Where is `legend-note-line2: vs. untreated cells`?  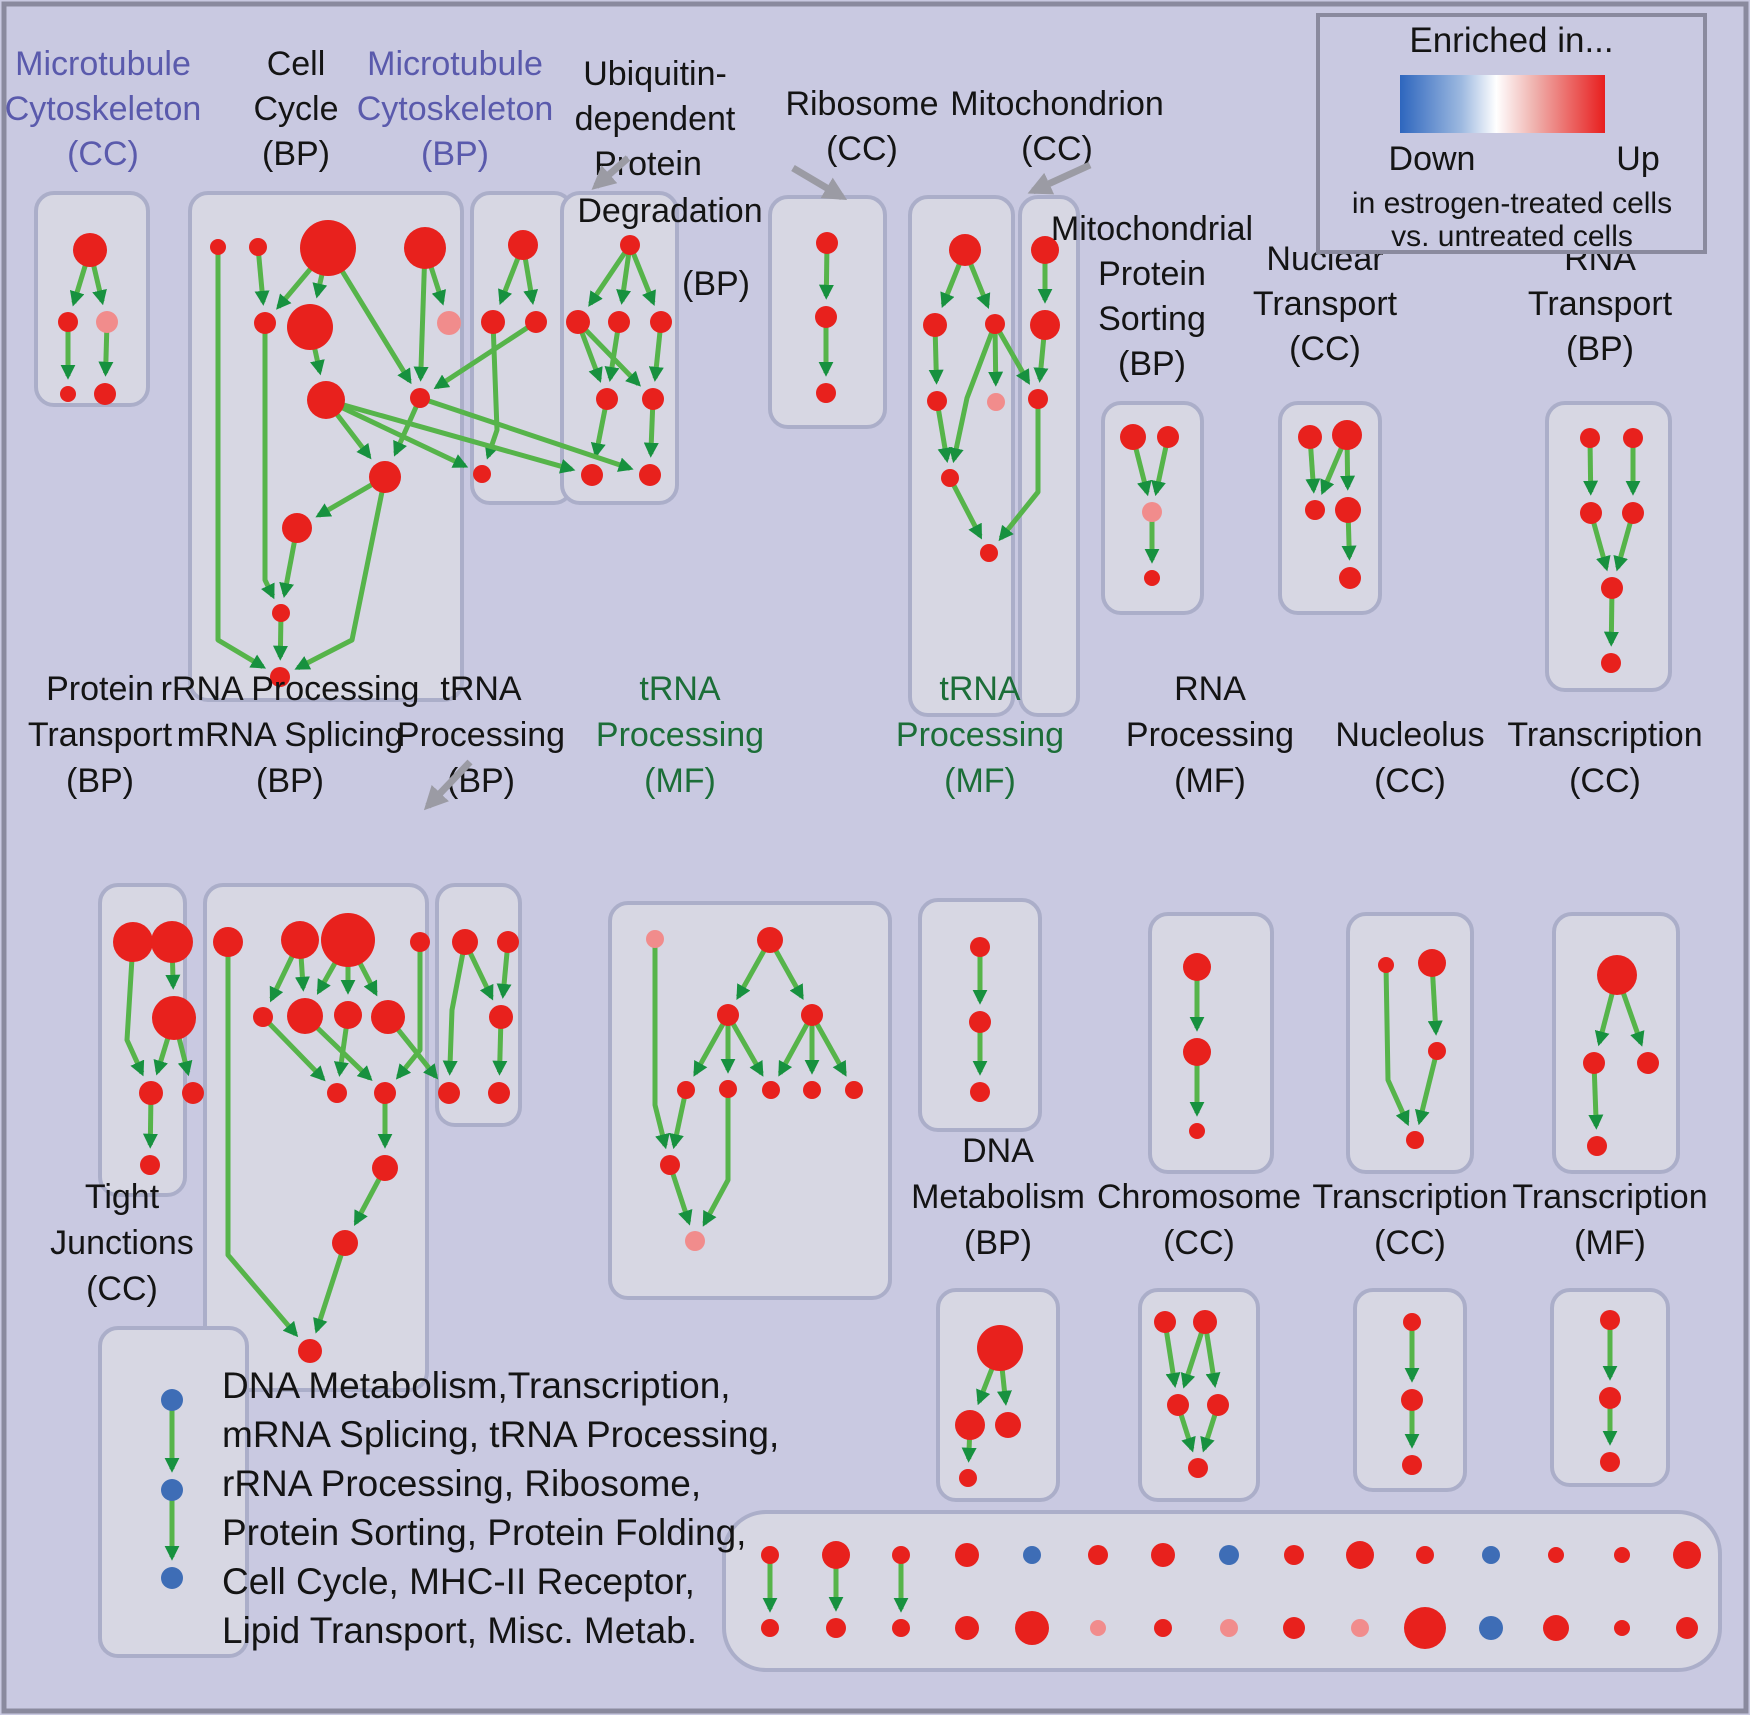
legend-note-line2: vs. untreated cells is located at coordinates (1512, 236).